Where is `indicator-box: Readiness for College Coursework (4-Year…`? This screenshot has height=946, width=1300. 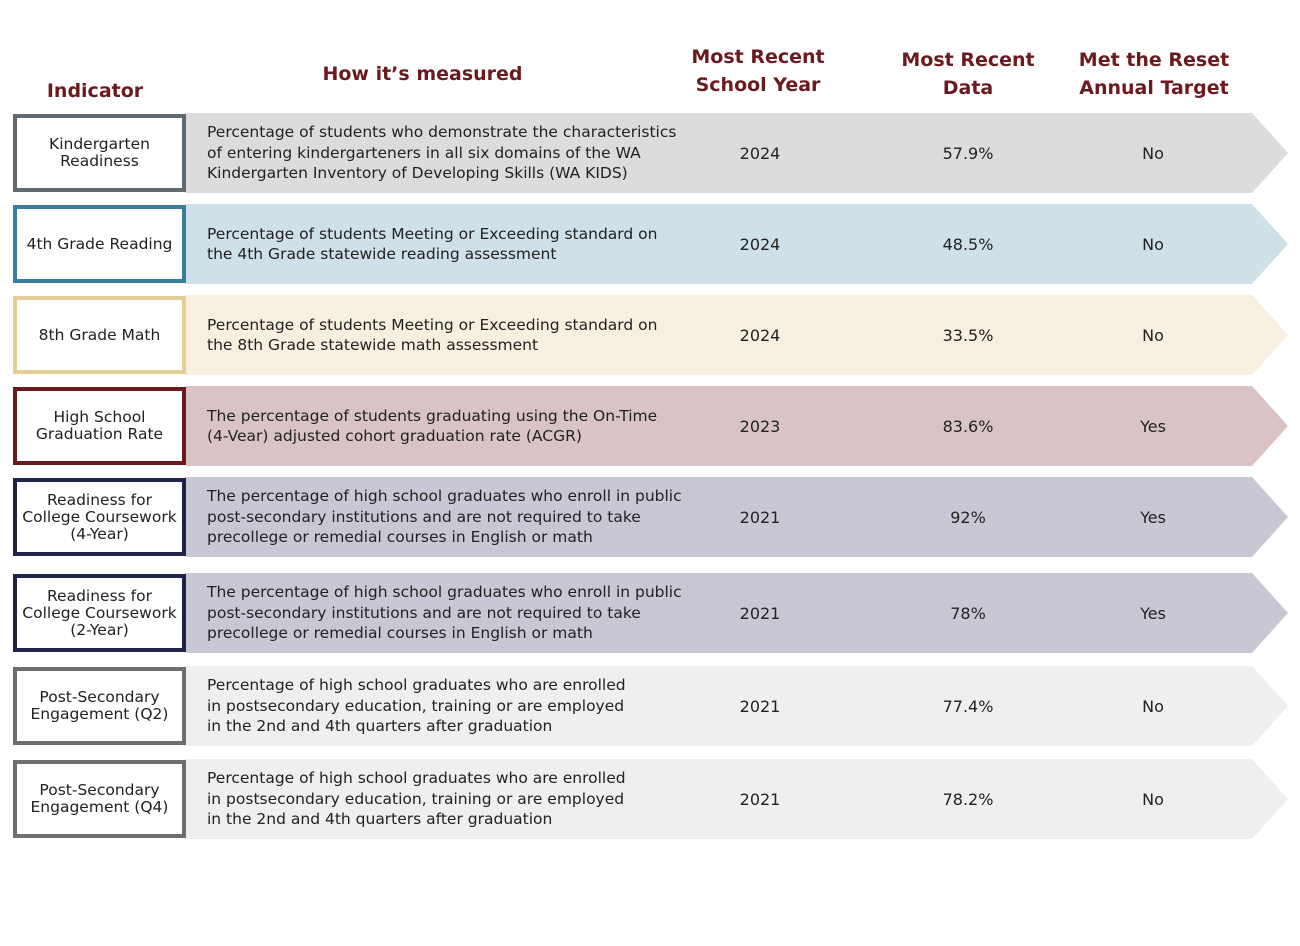 indicator-box: Readiness for College Coursework (4-Year… is located at coordinates (99, 517).